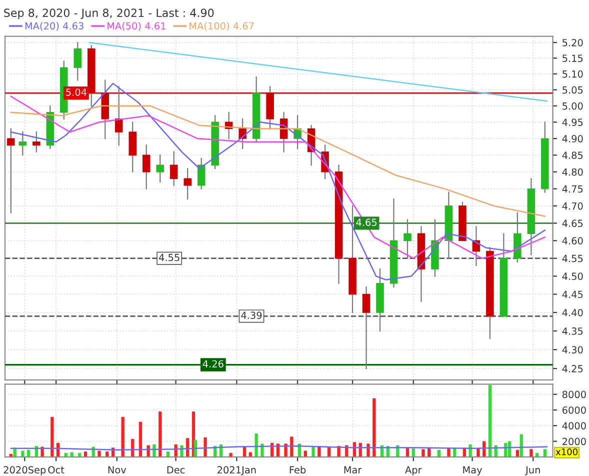 The height and width of the screenshot is (476, 589). What do you see at coordinates (572, 138) in the screenshot?
I see `y-tick-label: 4.90` at bounding box center [572, 138].